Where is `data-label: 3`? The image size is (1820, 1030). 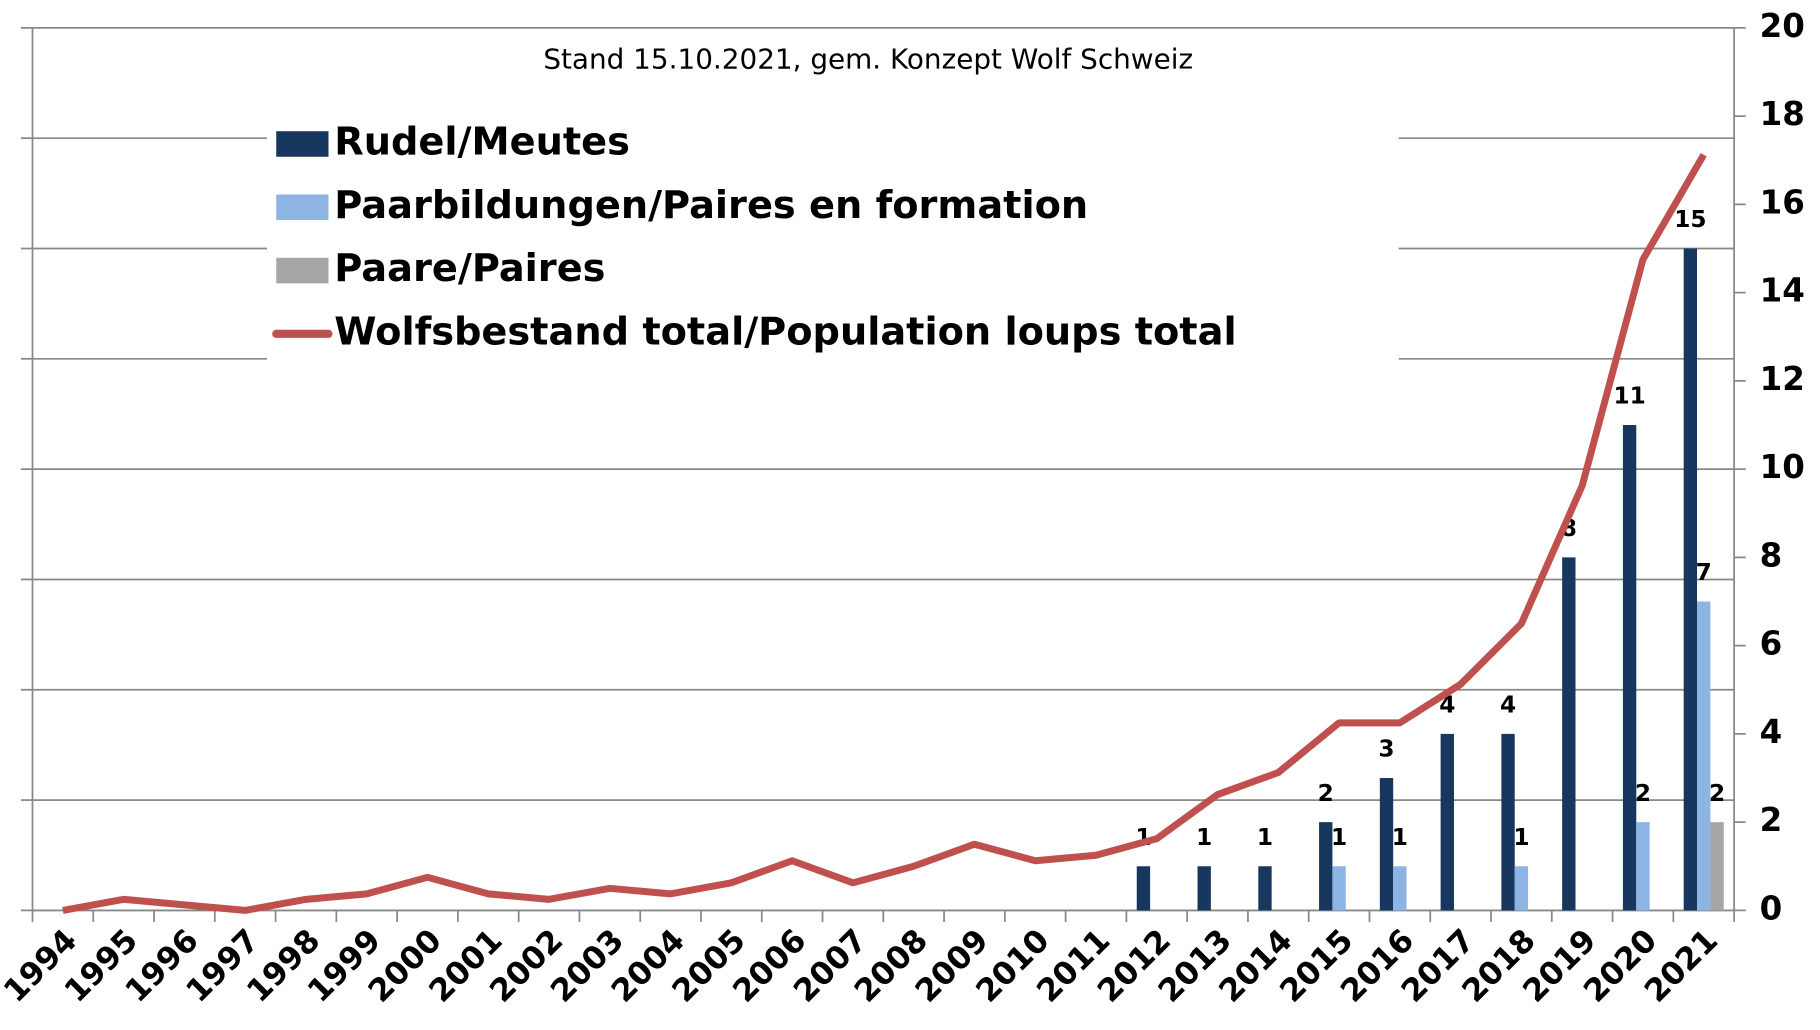 data-label: 3 is located at coordinates (1386, 749).